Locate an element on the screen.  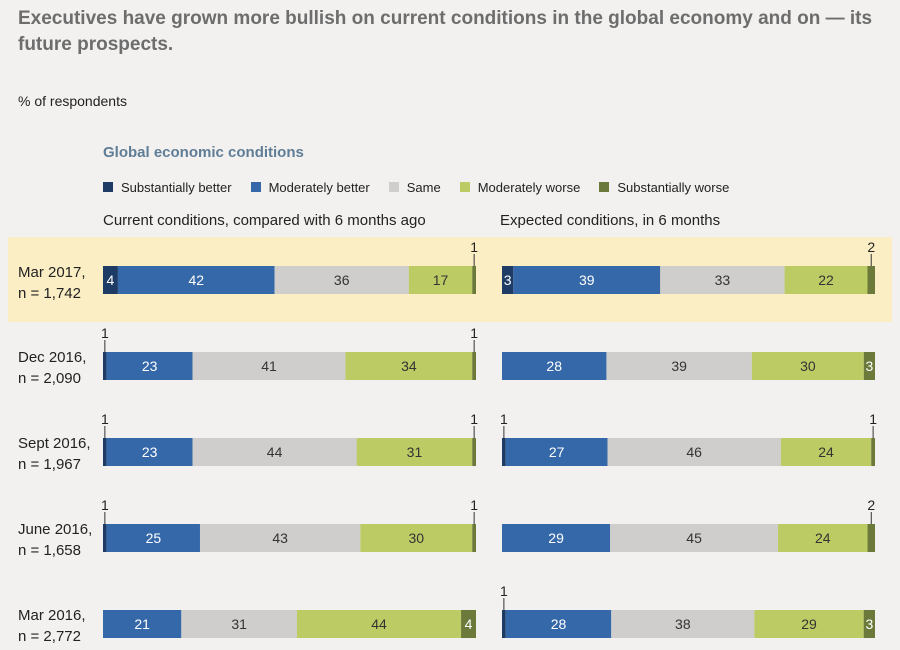
data-label-current-mar-2016-same: 31 is located at coordinates (239, 624).